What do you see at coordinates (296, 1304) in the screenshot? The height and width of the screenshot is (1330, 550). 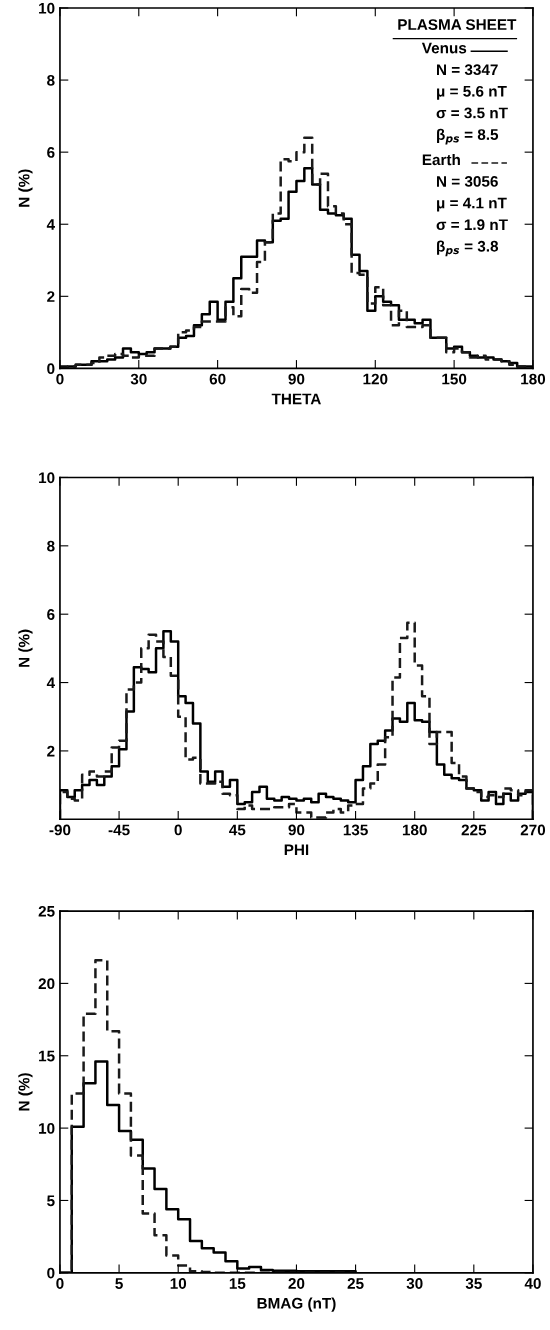 I see `x-axis-title: BMAG (nT)` at bounding box center [296, 1304].